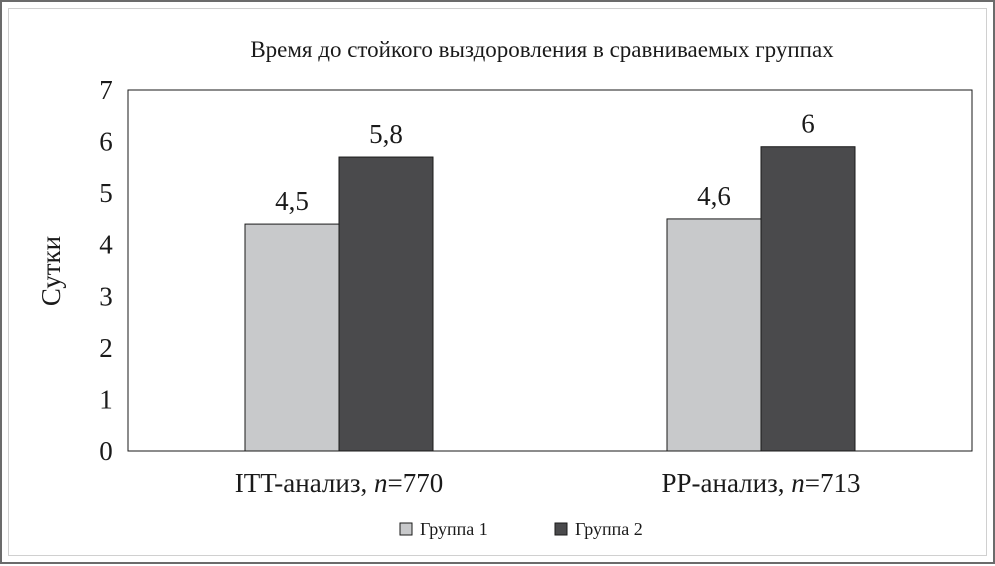  Describe the element at coordinates (521, 529) in the screenshot. I see `legend: Группа 1 Группа 2` at that location.